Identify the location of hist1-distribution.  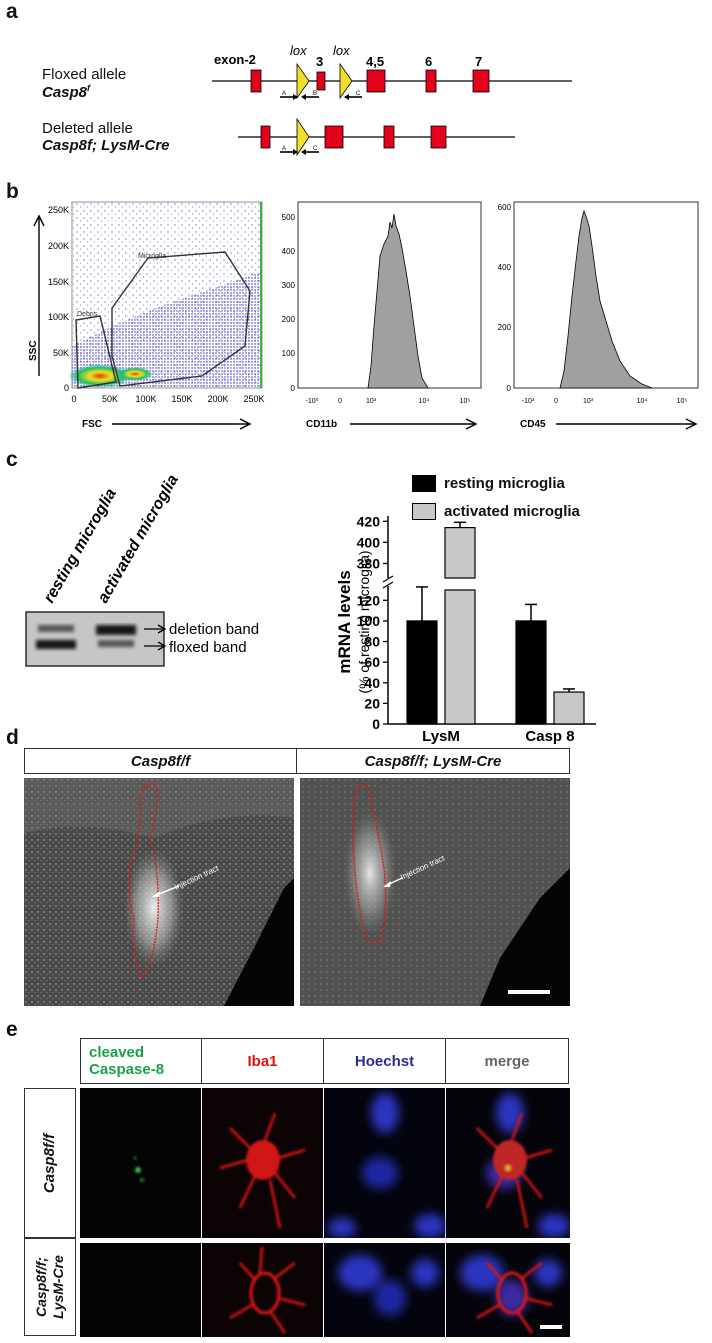
(398, 301).